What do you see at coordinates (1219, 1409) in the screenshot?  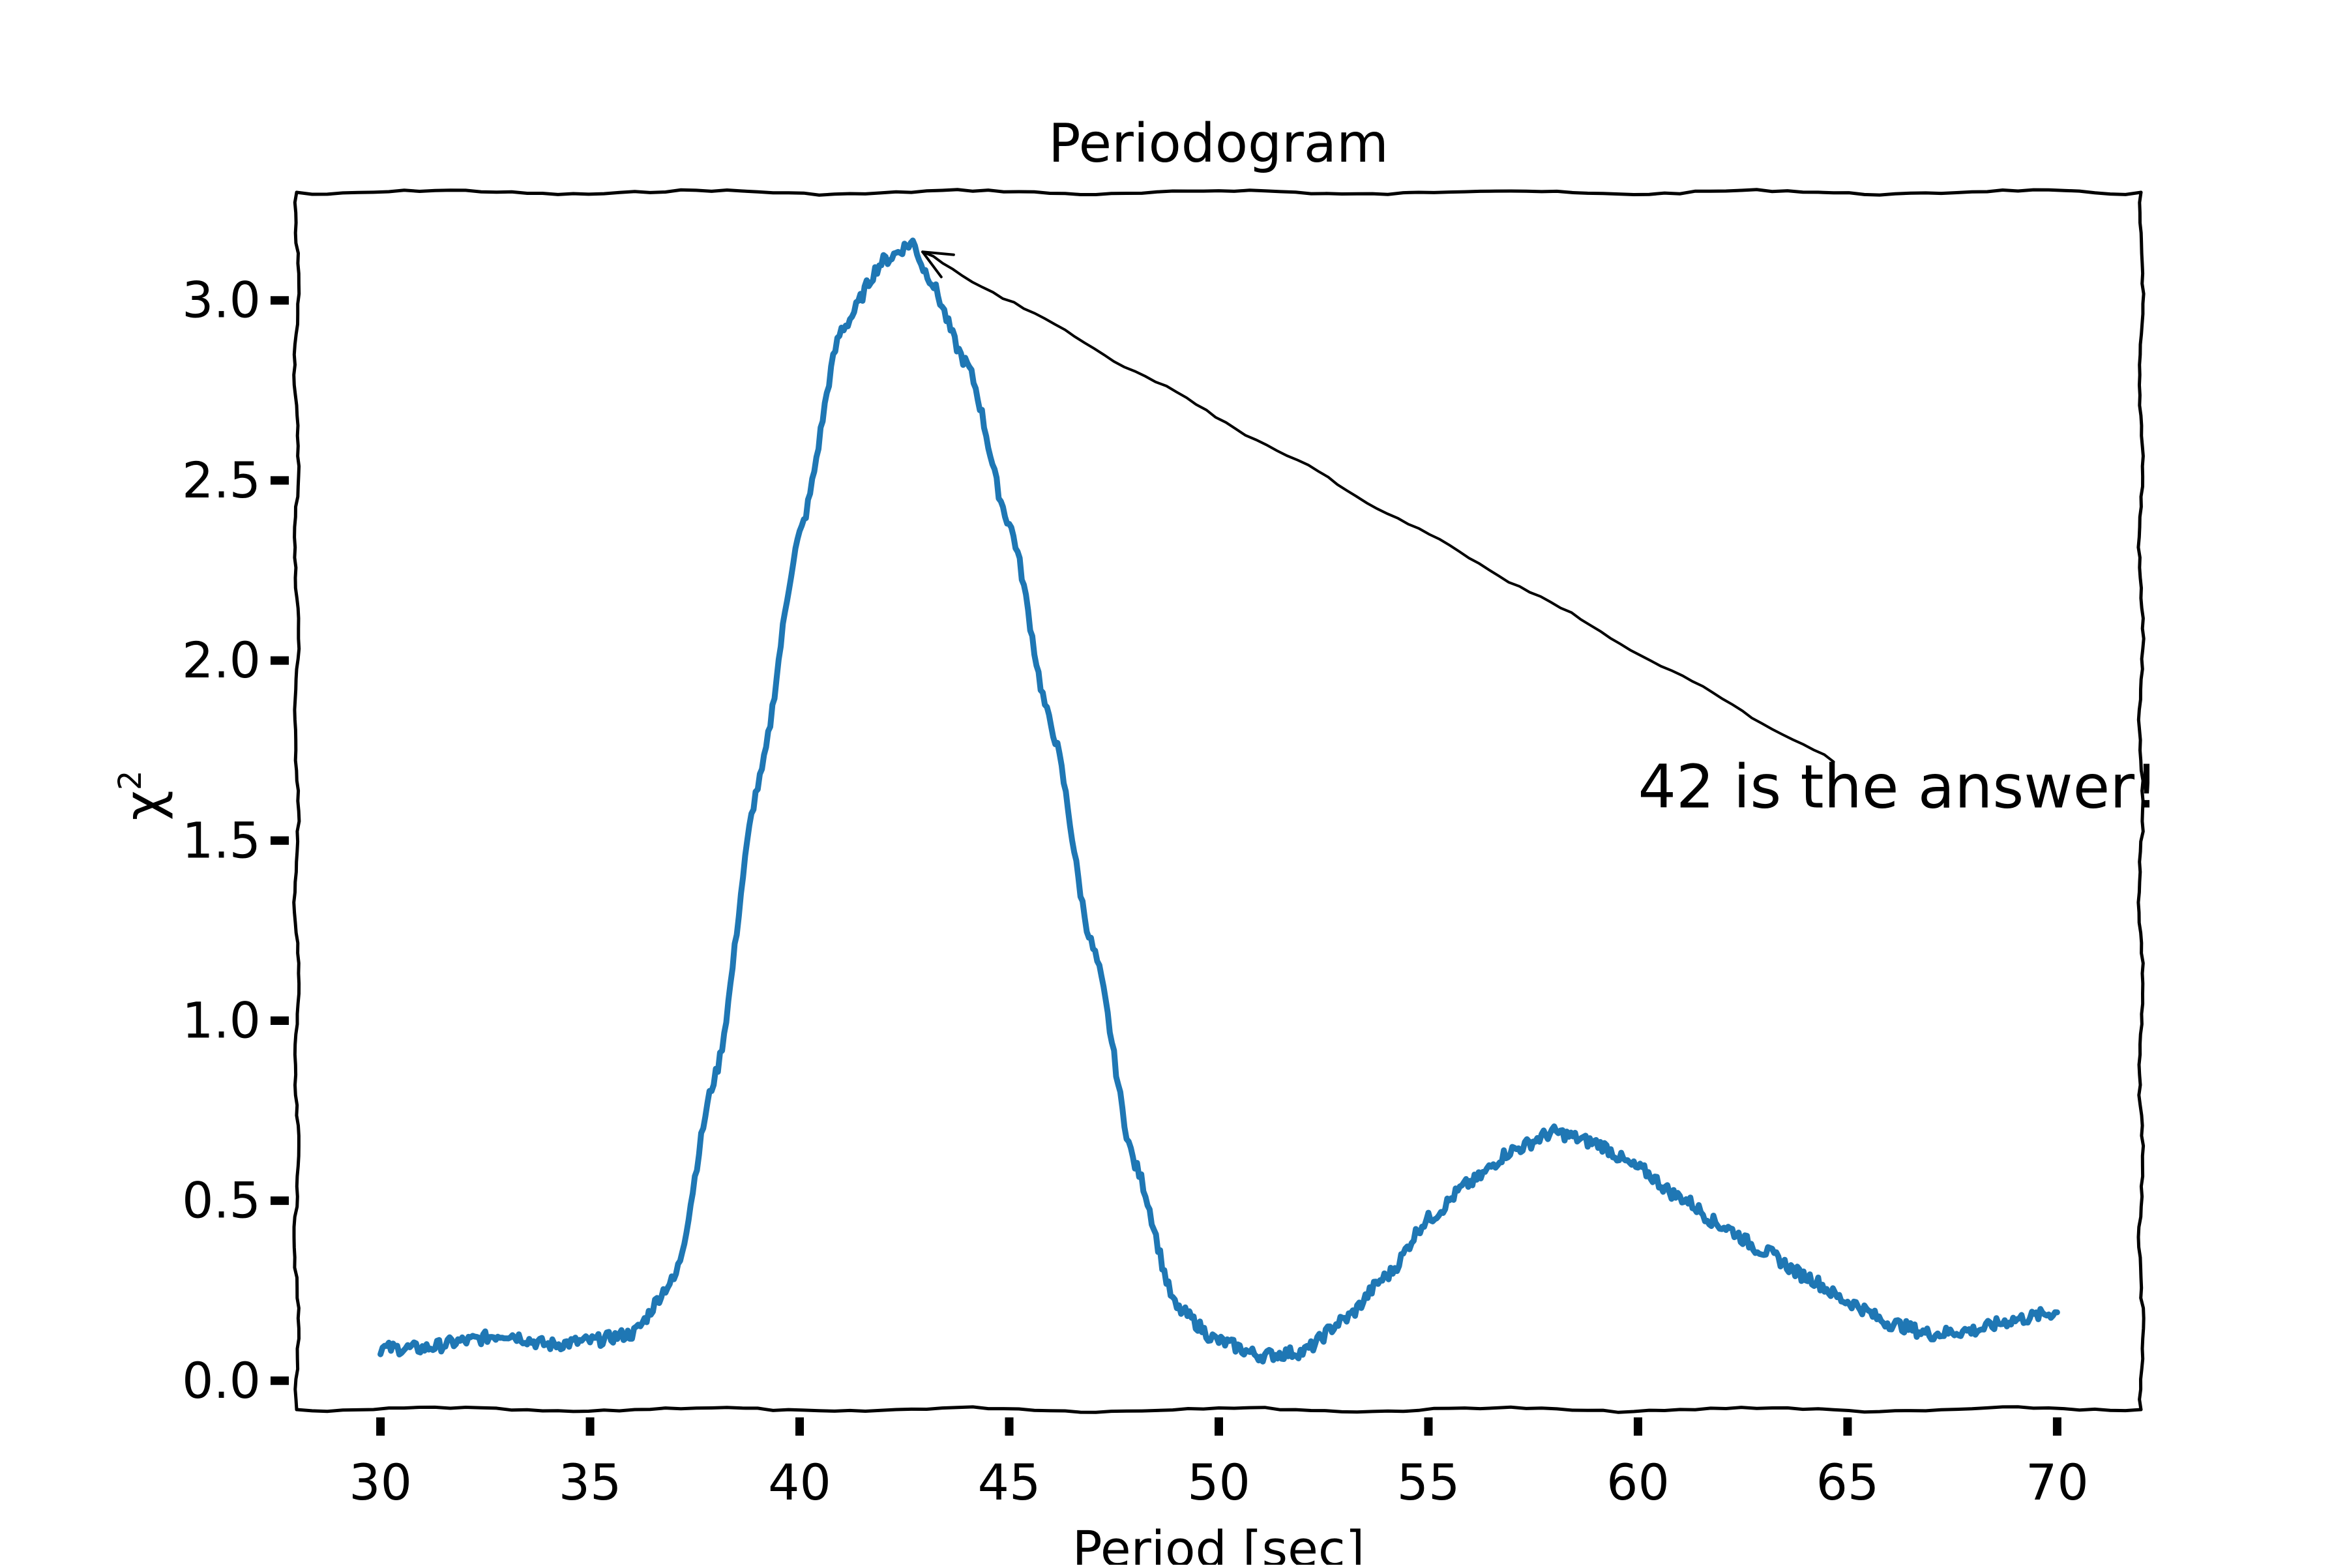 I see `spine-bottom` at bounding box center [1219, 1409].